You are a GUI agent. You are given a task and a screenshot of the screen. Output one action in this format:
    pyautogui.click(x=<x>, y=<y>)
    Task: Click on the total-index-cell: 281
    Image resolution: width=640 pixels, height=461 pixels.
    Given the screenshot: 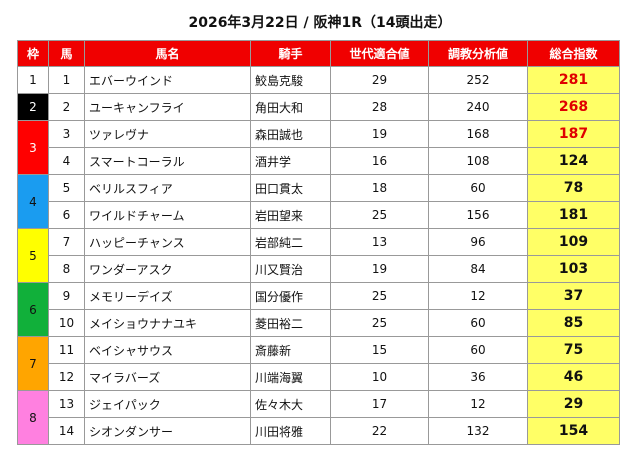 What is the action you would take?
    pyautogui.click(x=573, y=80)
    